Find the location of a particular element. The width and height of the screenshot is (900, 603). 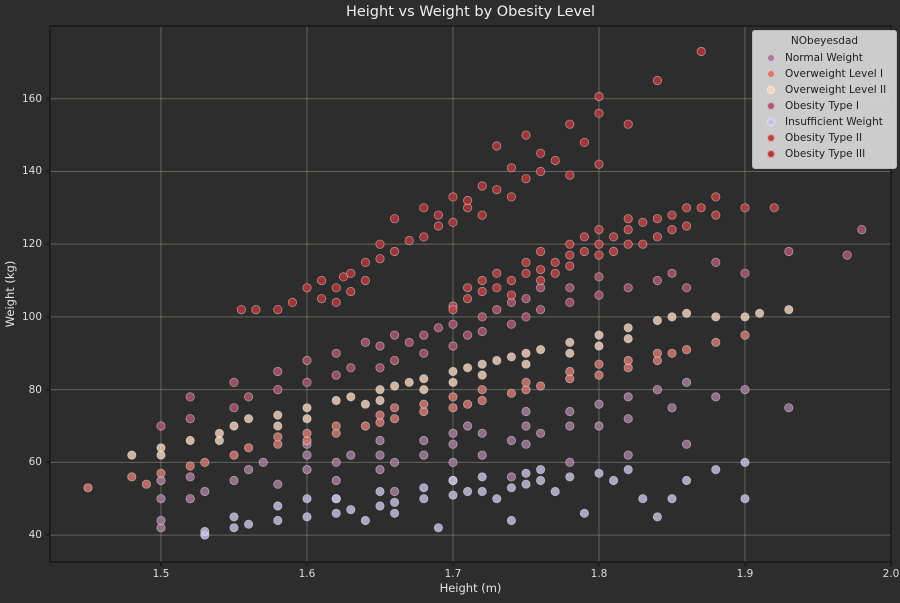

legend-label: Obesity Type II is located at coordinates (824, 138).